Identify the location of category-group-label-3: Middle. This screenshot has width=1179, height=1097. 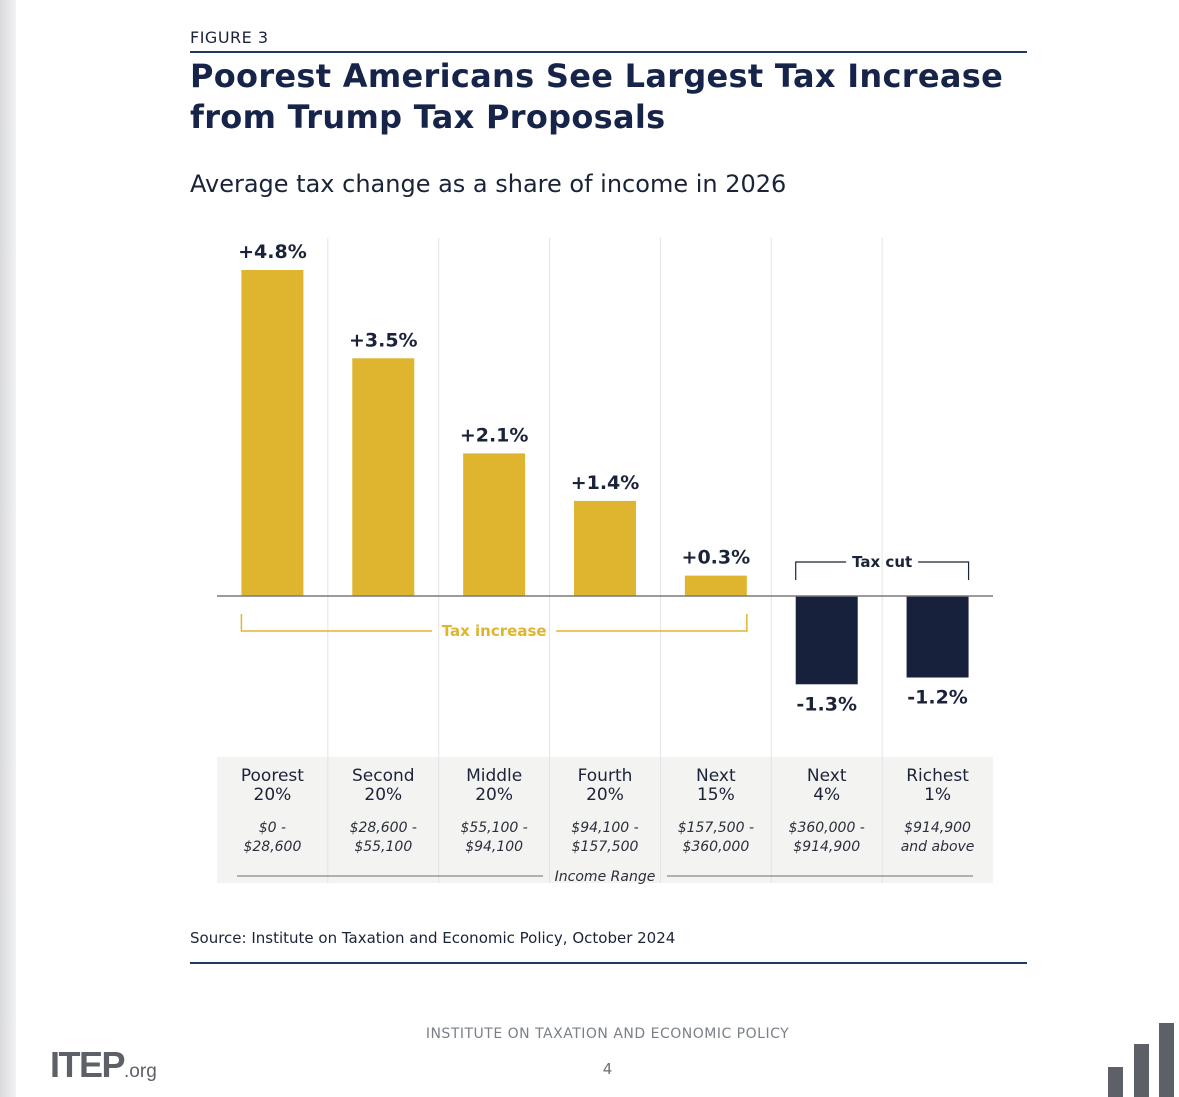
(494, 776).